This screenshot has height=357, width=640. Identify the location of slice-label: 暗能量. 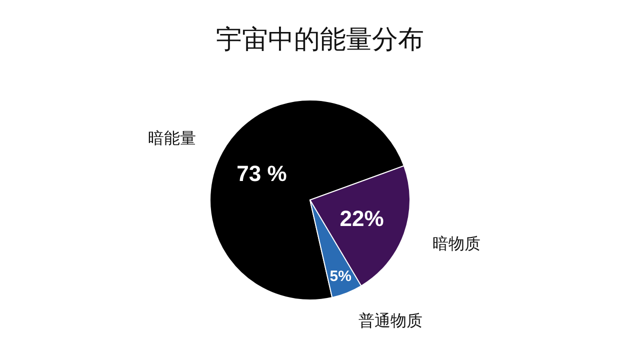
(172, 138).